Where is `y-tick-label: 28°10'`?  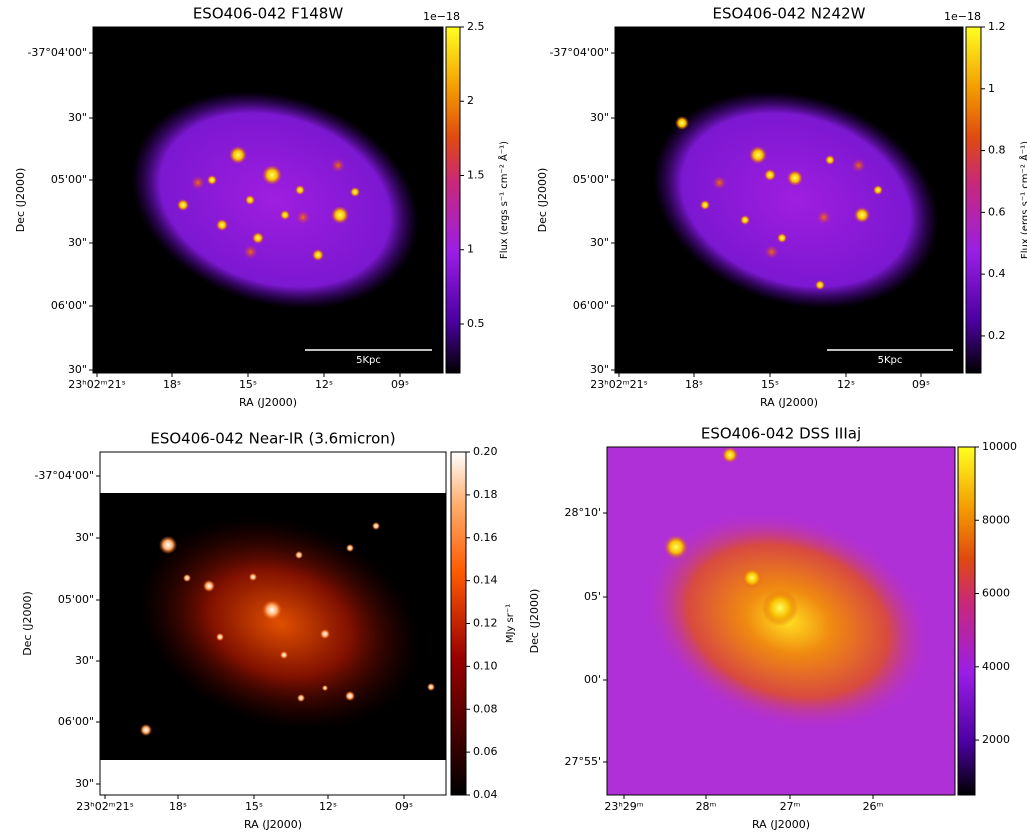
y-tick-label: 28°10' is located at coordinates (582, 512).